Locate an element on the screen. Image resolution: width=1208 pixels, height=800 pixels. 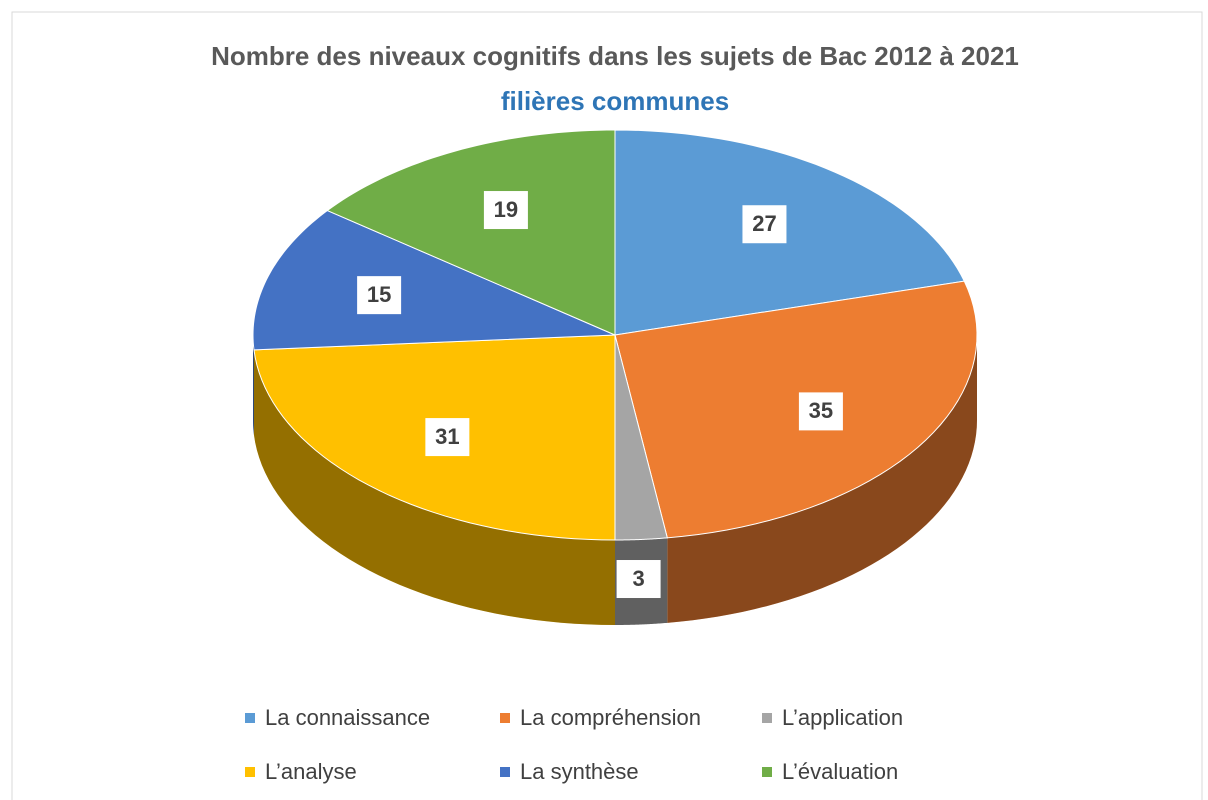
legend-label: La compréhension is located at coordinates (610, 717).